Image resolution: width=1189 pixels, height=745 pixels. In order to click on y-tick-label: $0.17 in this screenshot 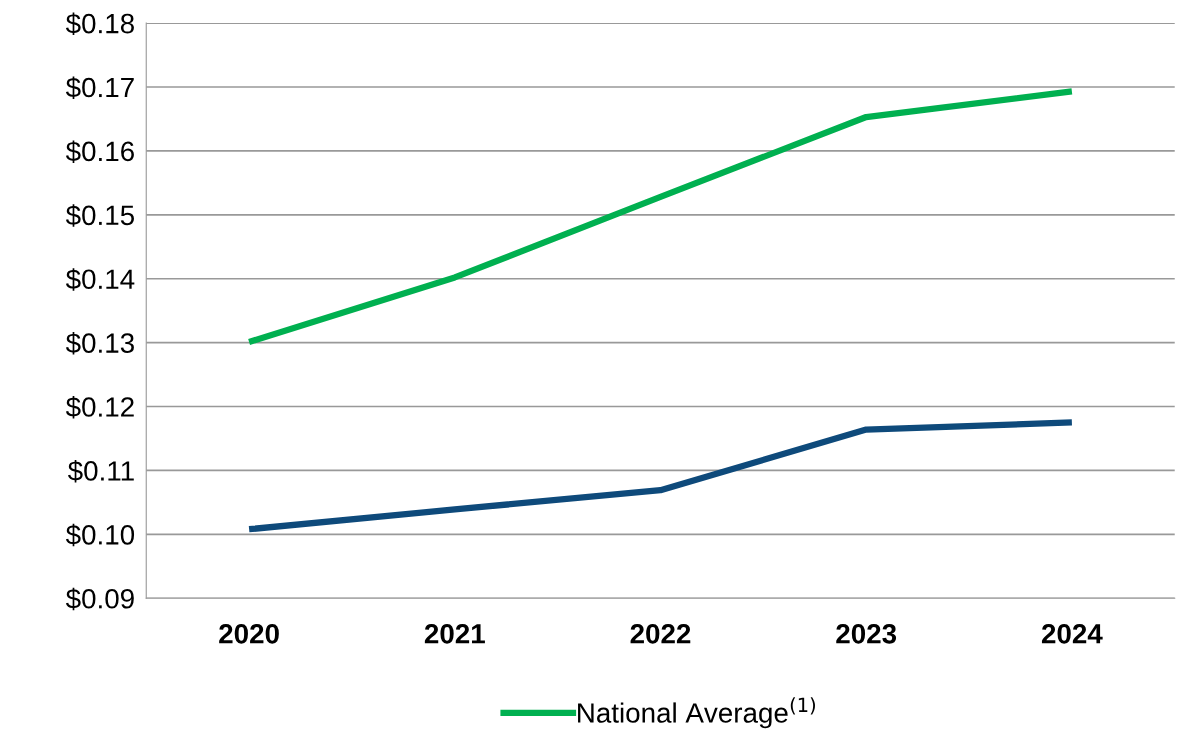, I will do `click(99, 87)`.